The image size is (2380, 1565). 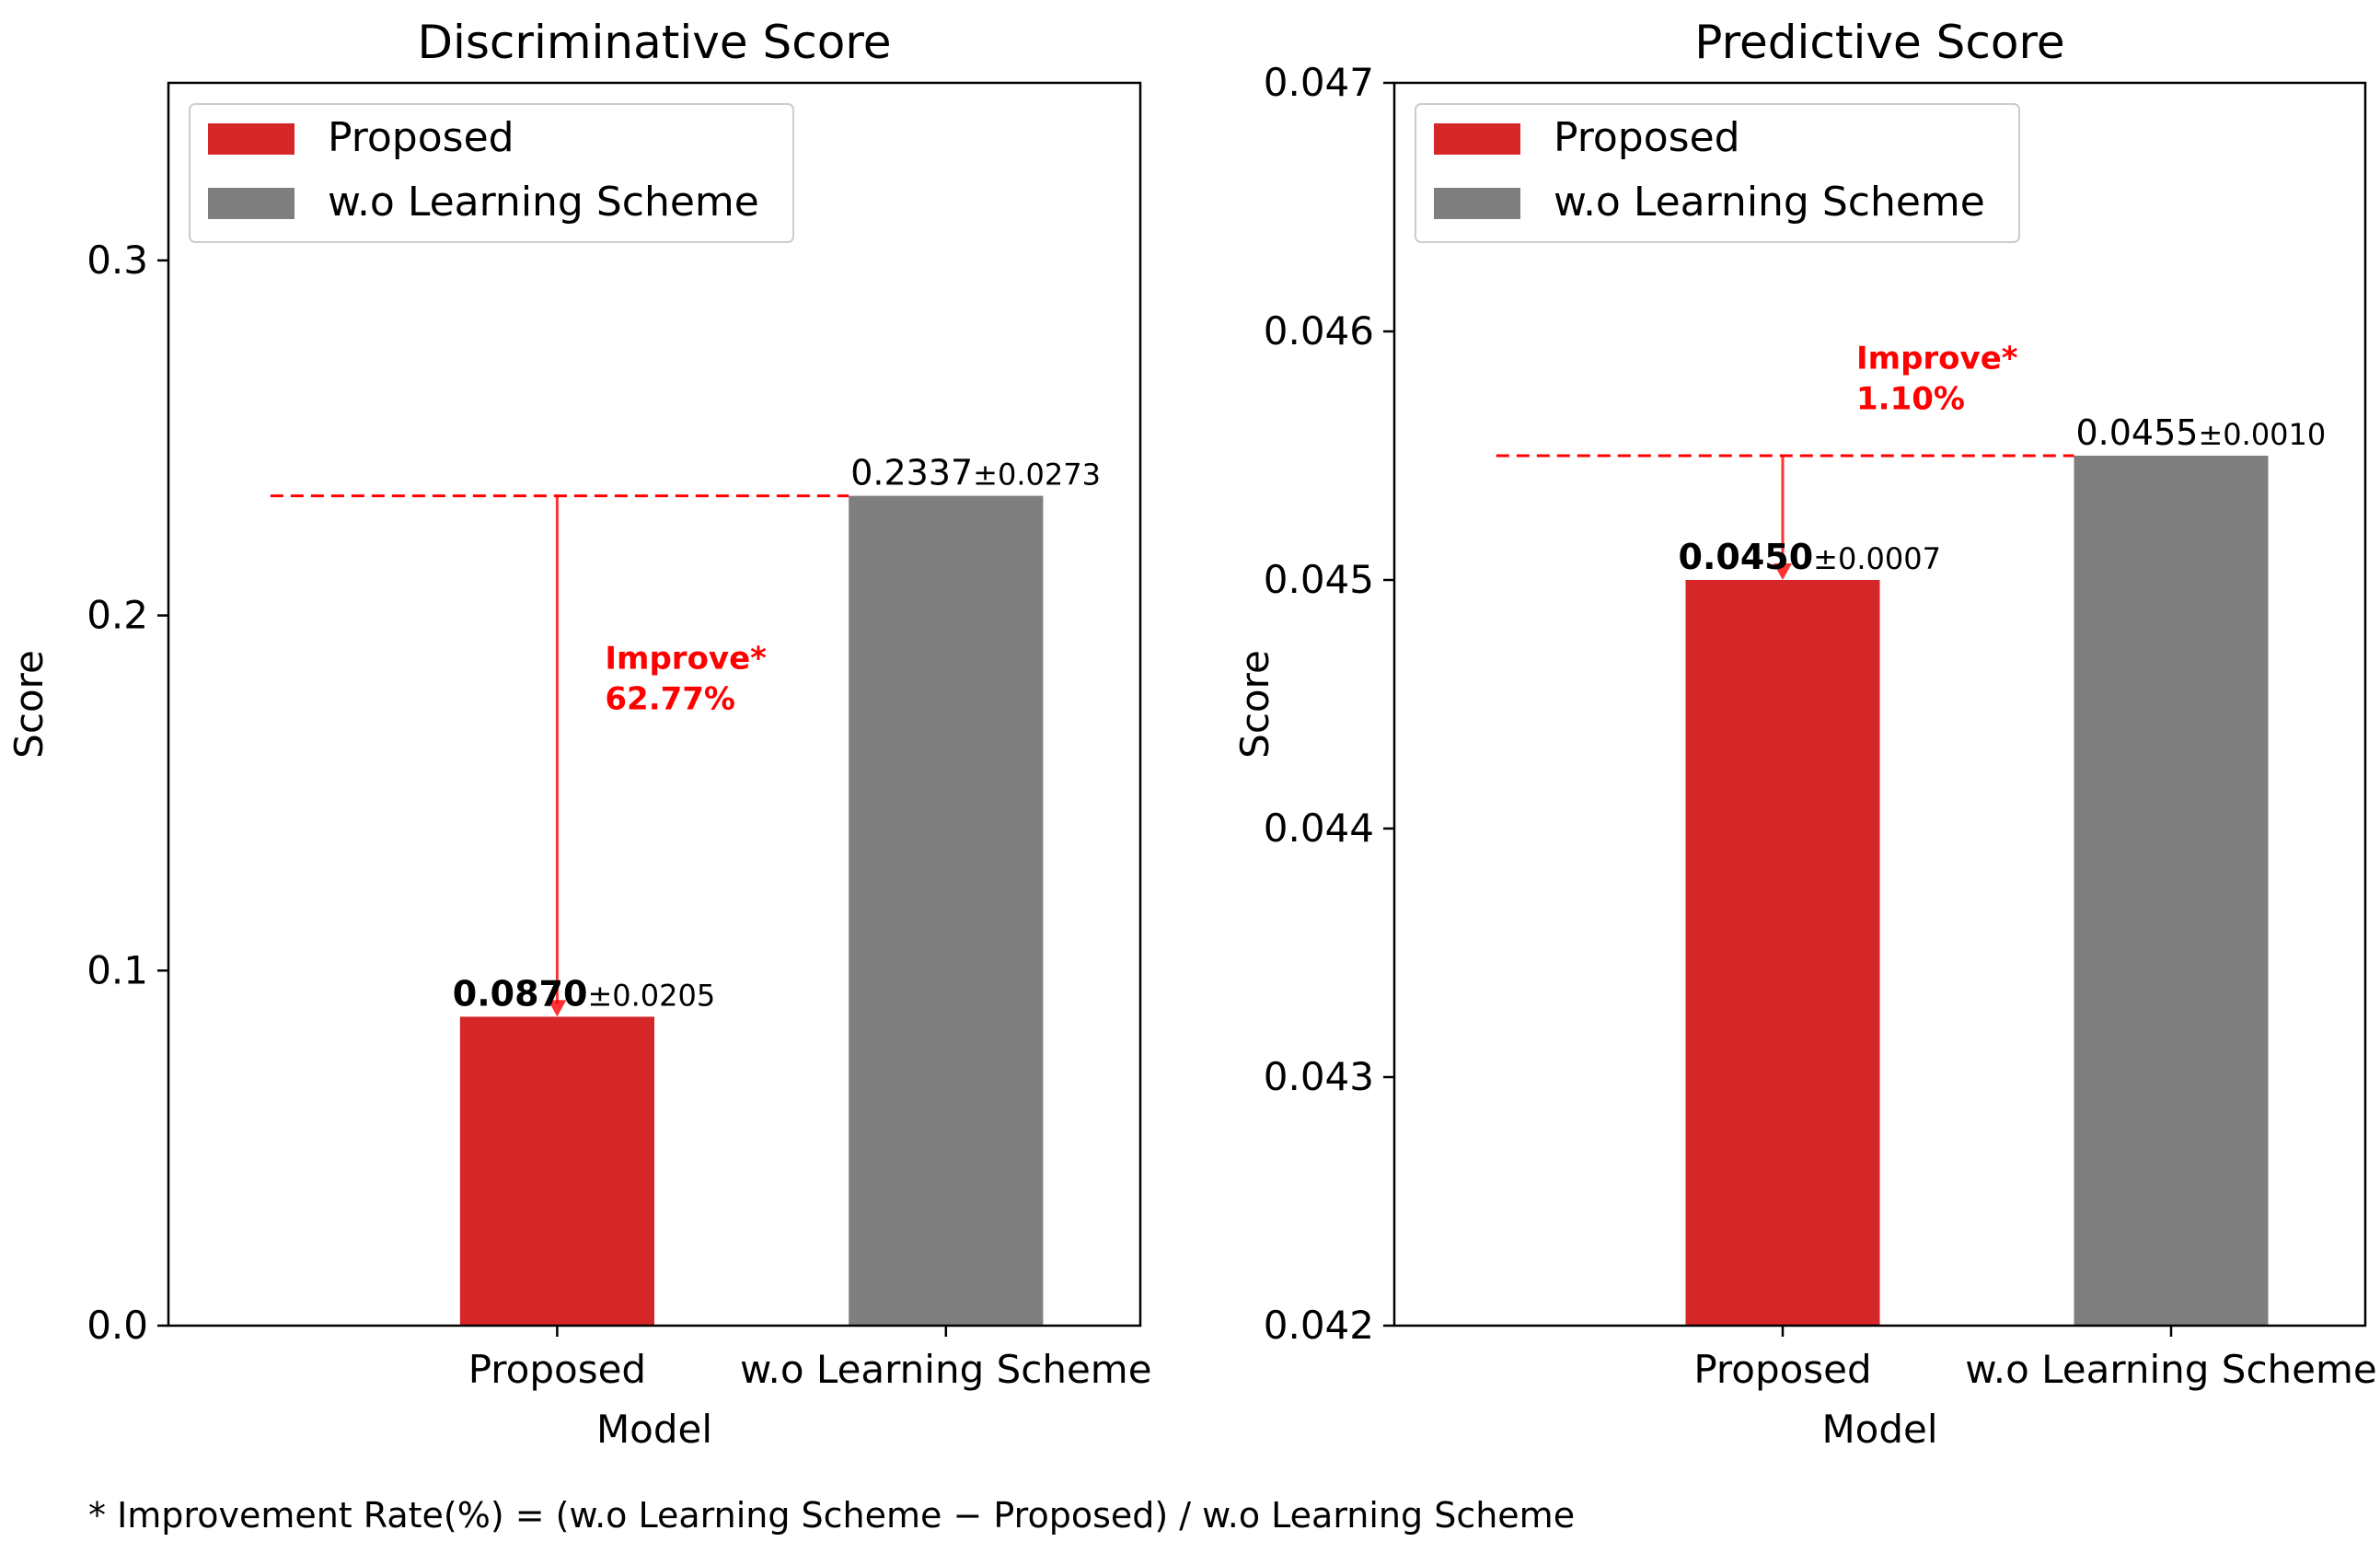 What do you see at coordinates (1910, 399) in the screenshot?
I see `improve-percent: 1.10%` at bounding box center [1910, 399].